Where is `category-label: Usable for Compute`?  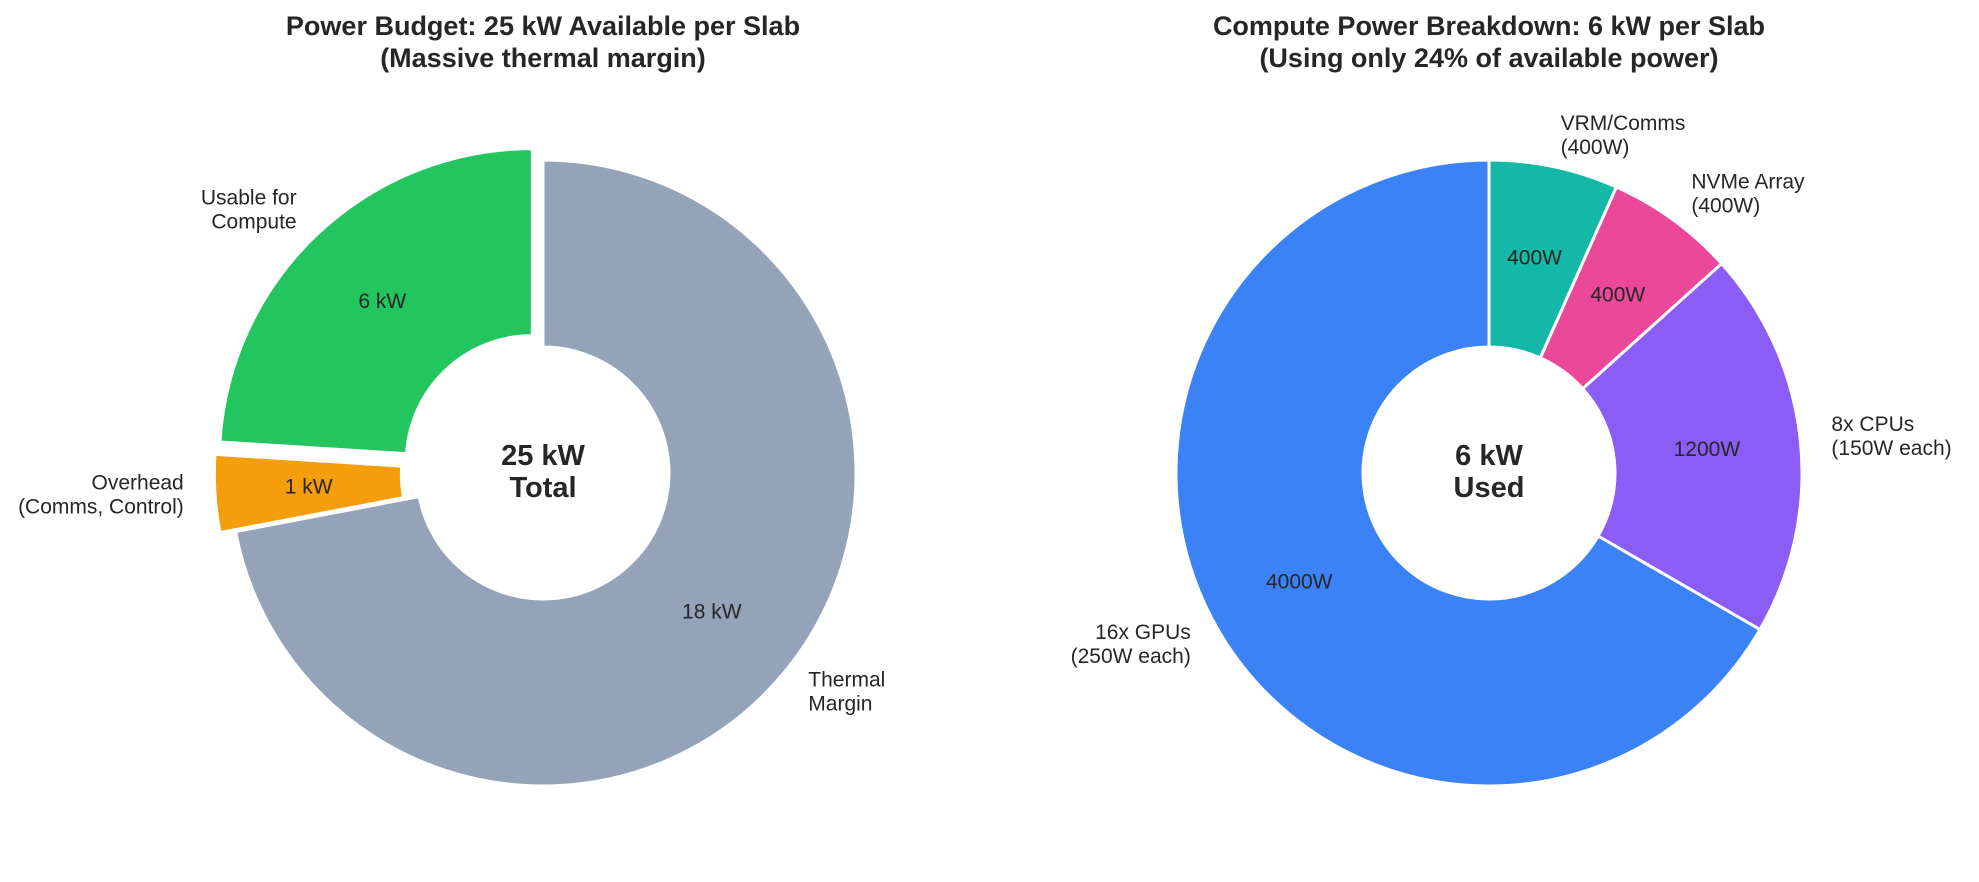 category-label: Usable for Compute is located at coordinates (249, 209).